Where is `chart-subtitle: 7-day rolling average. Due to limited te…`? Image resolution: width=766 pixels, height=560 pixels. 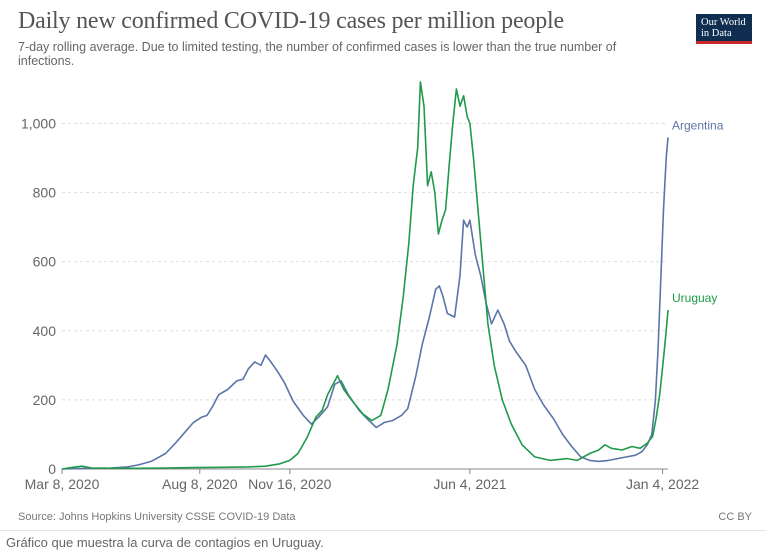
chart-subtitle: 7-day rolling average. Due to limited te… is located at coordinates (317, 54).